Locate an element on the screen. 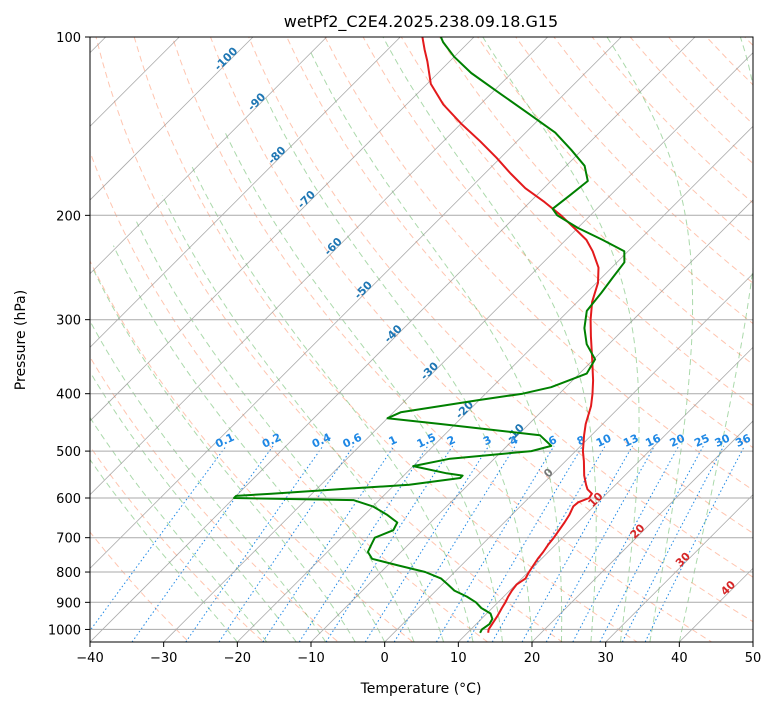 The width and height of the screenshot is (775, 708). x-tick-label: −40 is located at coordinates (89, 658).